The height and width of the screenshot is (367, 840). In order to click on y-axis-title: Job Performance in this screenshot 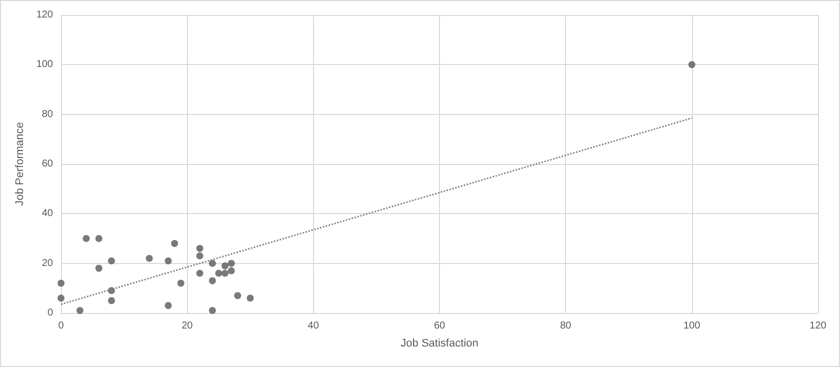, I will do `click(20, 164)`.